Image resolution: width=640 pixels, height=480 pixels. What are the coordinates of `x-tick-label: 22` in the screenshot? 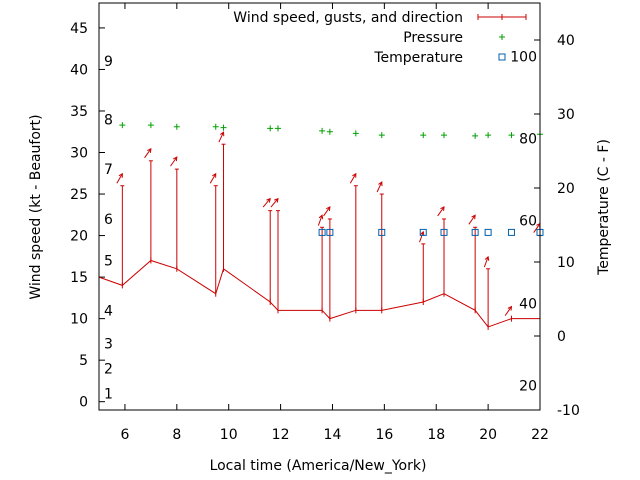 It's located at (540, 435).